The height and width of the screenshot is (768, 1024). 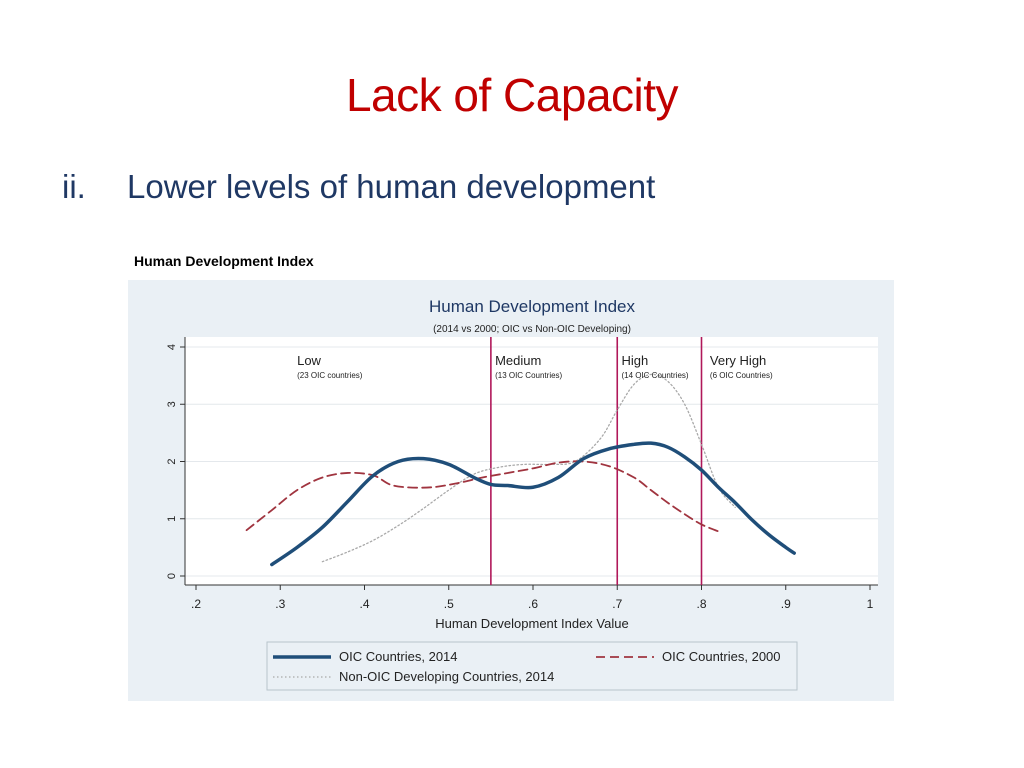 I want to click on bullet-number: ii., so click(x=74, y=186).